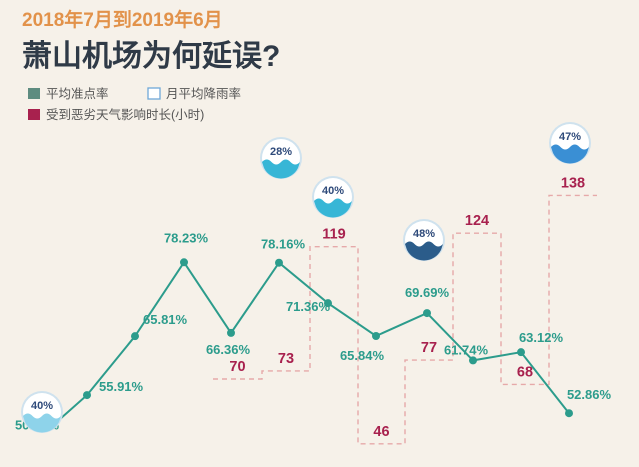 The image size is (639, 467). I want to click on weather-hours-label: 70, so click(237, 367).